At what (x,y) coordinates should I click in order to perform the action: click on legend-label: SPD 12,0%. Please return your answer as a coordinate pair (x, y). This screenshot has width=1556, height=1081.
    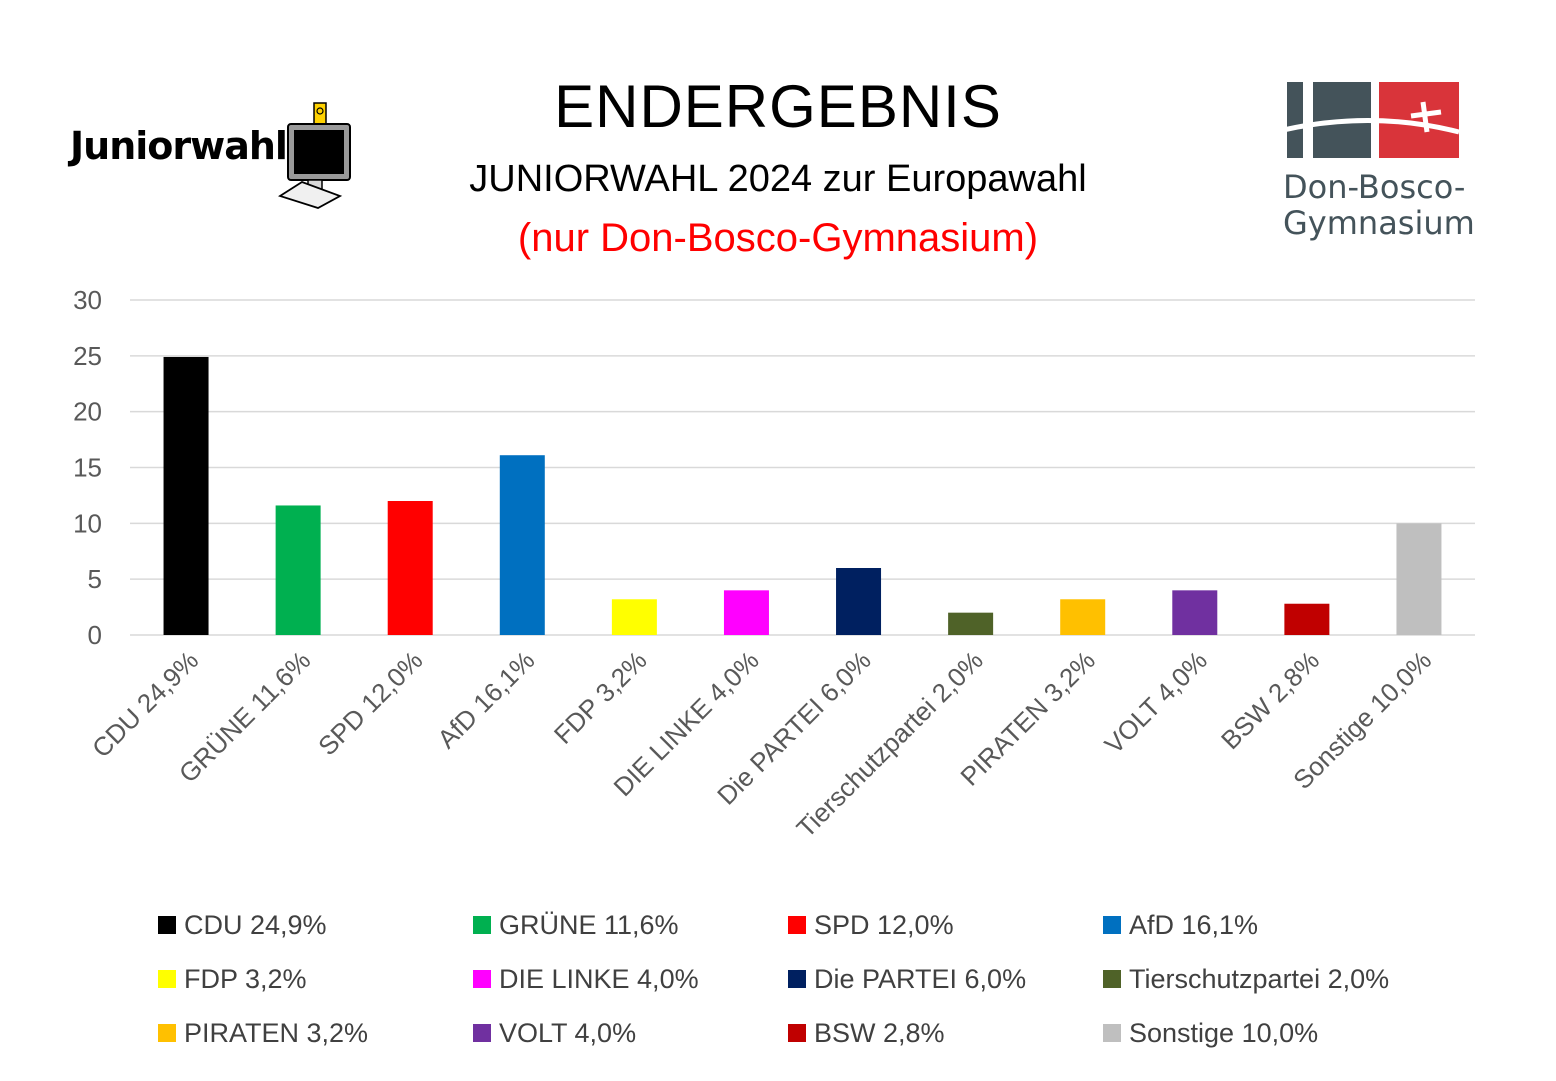
    Looking at the image, I should click on (884, 924).